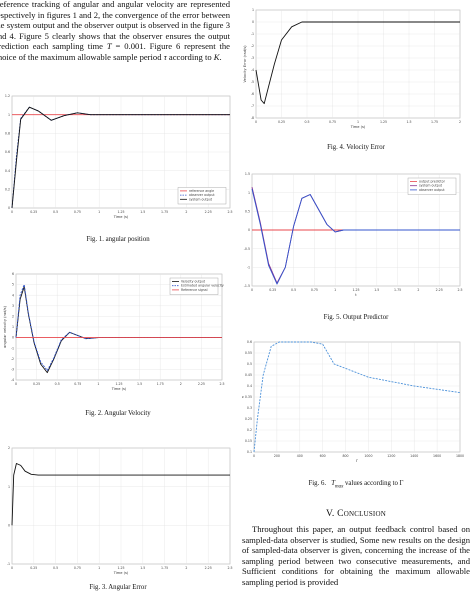  Describe the element at coordinates (252, 70) in the screenshot. I see `fig4-y-tick-label: -4` at that location.